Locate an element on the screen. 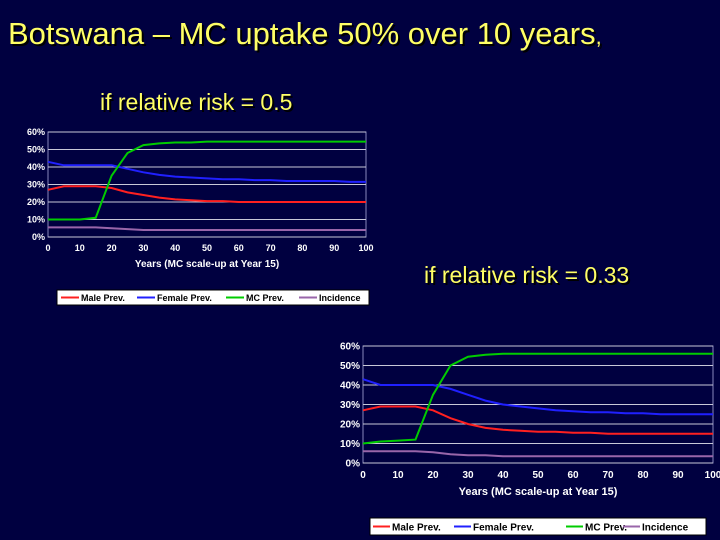 Image resolution: width=720 pixels, height=540 pixels. slide-title-suffix: , is located at coordinates (598, 36).